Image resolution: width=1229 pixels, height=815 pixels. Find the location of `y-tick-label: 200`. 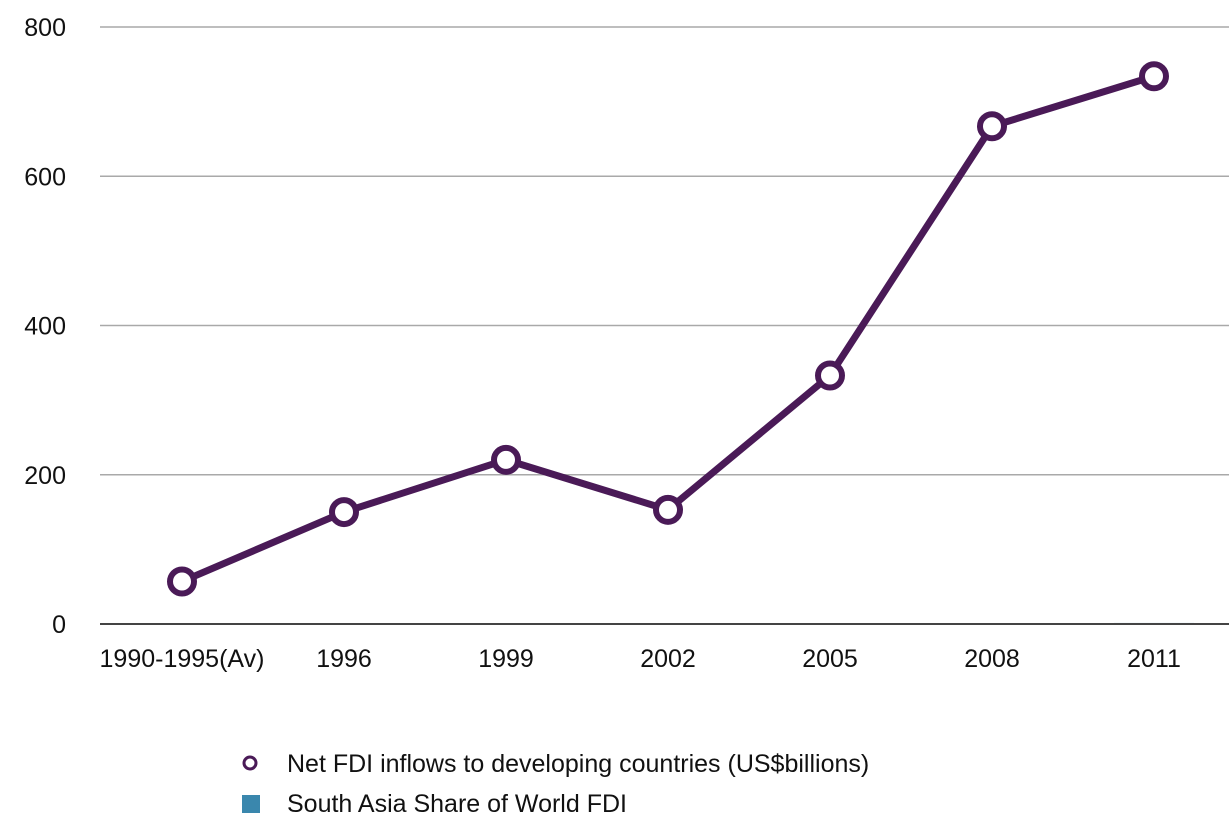

y-tick-label: 200 is located at coordinates (45, 476).